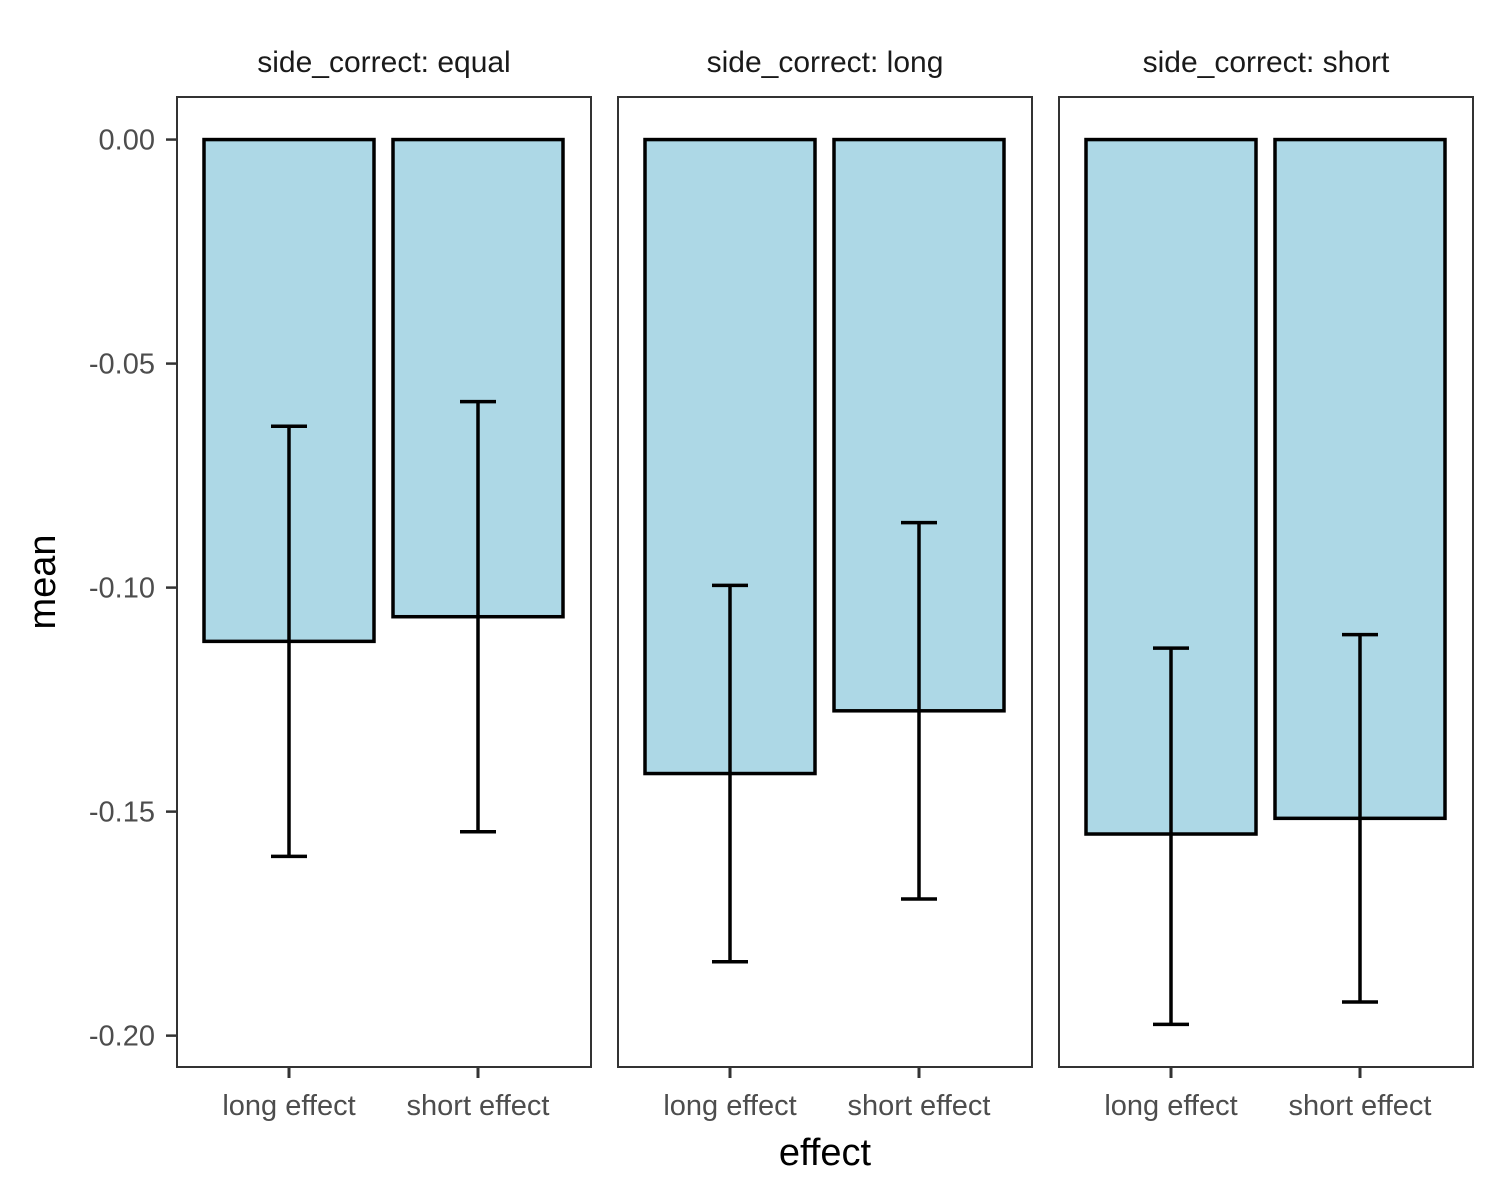 The height and width of the screenshot is (1200, 1500). Describe the element at coordinates (122, 589) in the screenshot. I see `y-tick-label: -0.10` at that location.